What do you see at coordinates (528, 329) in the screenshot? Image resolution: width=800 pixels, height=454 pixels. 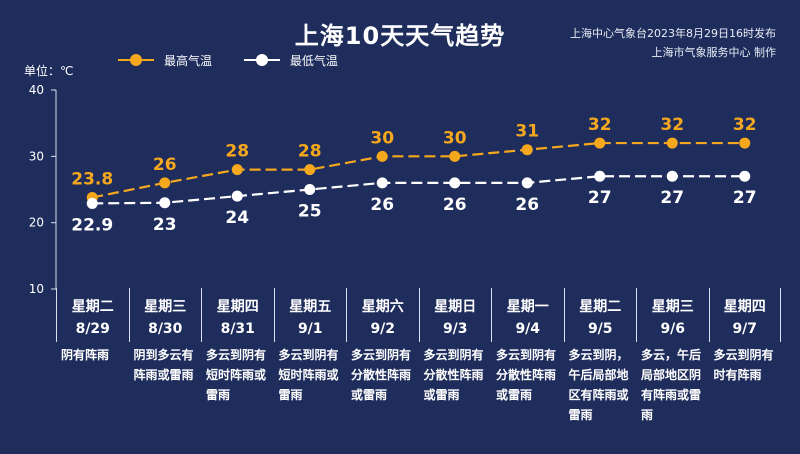 I see `date-label: 9/4` at bounding box center [528, 329].